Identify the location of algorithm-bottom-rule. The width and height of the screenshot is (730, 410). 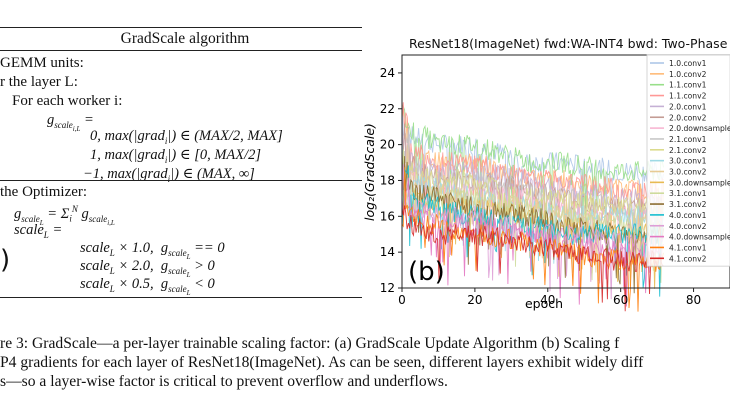
(181, 297).